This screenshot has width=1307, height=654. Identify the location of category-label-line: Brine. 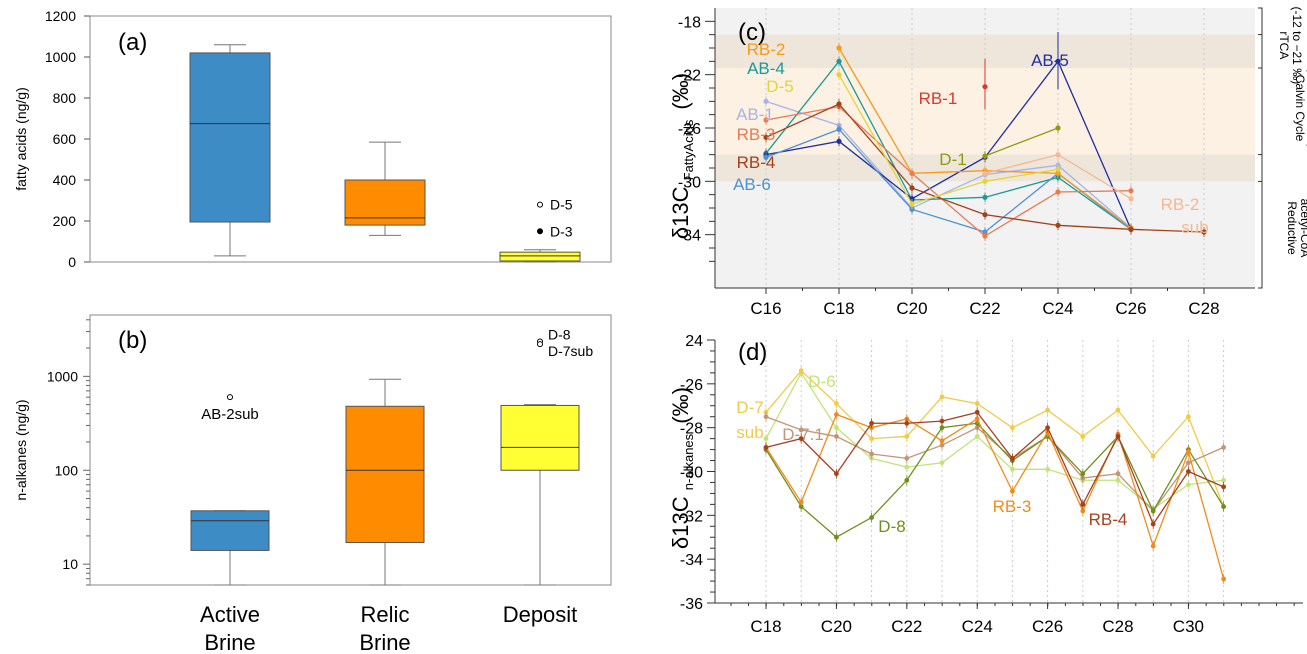
(229, 642).